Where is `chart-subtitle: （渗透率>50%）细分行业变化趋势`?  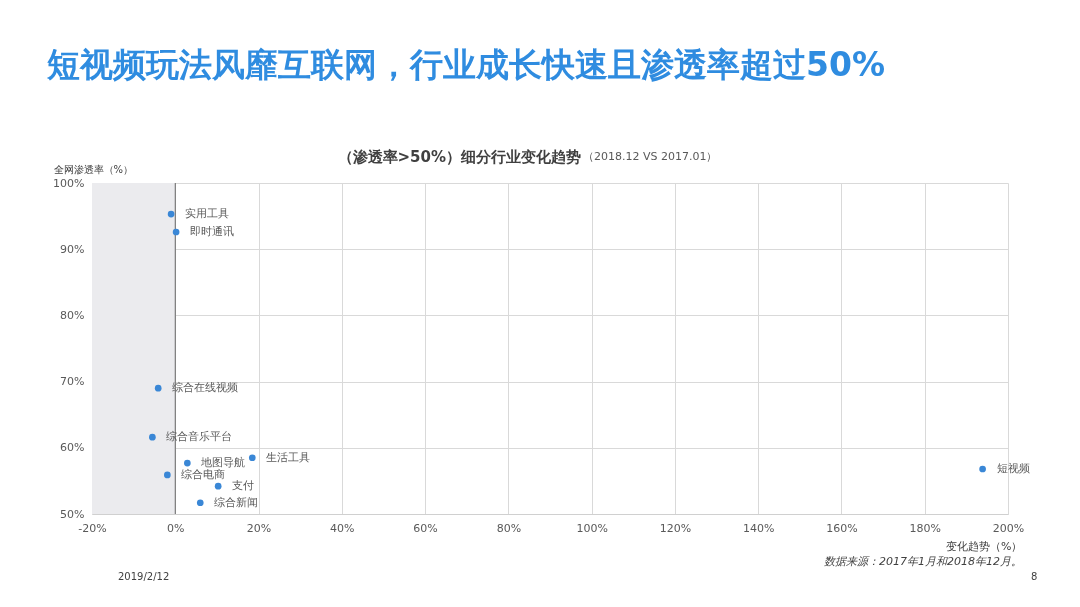
chart-subtitle: （渗透率>50%）细分行业变化趋势 is located at coordinates (459, 157).